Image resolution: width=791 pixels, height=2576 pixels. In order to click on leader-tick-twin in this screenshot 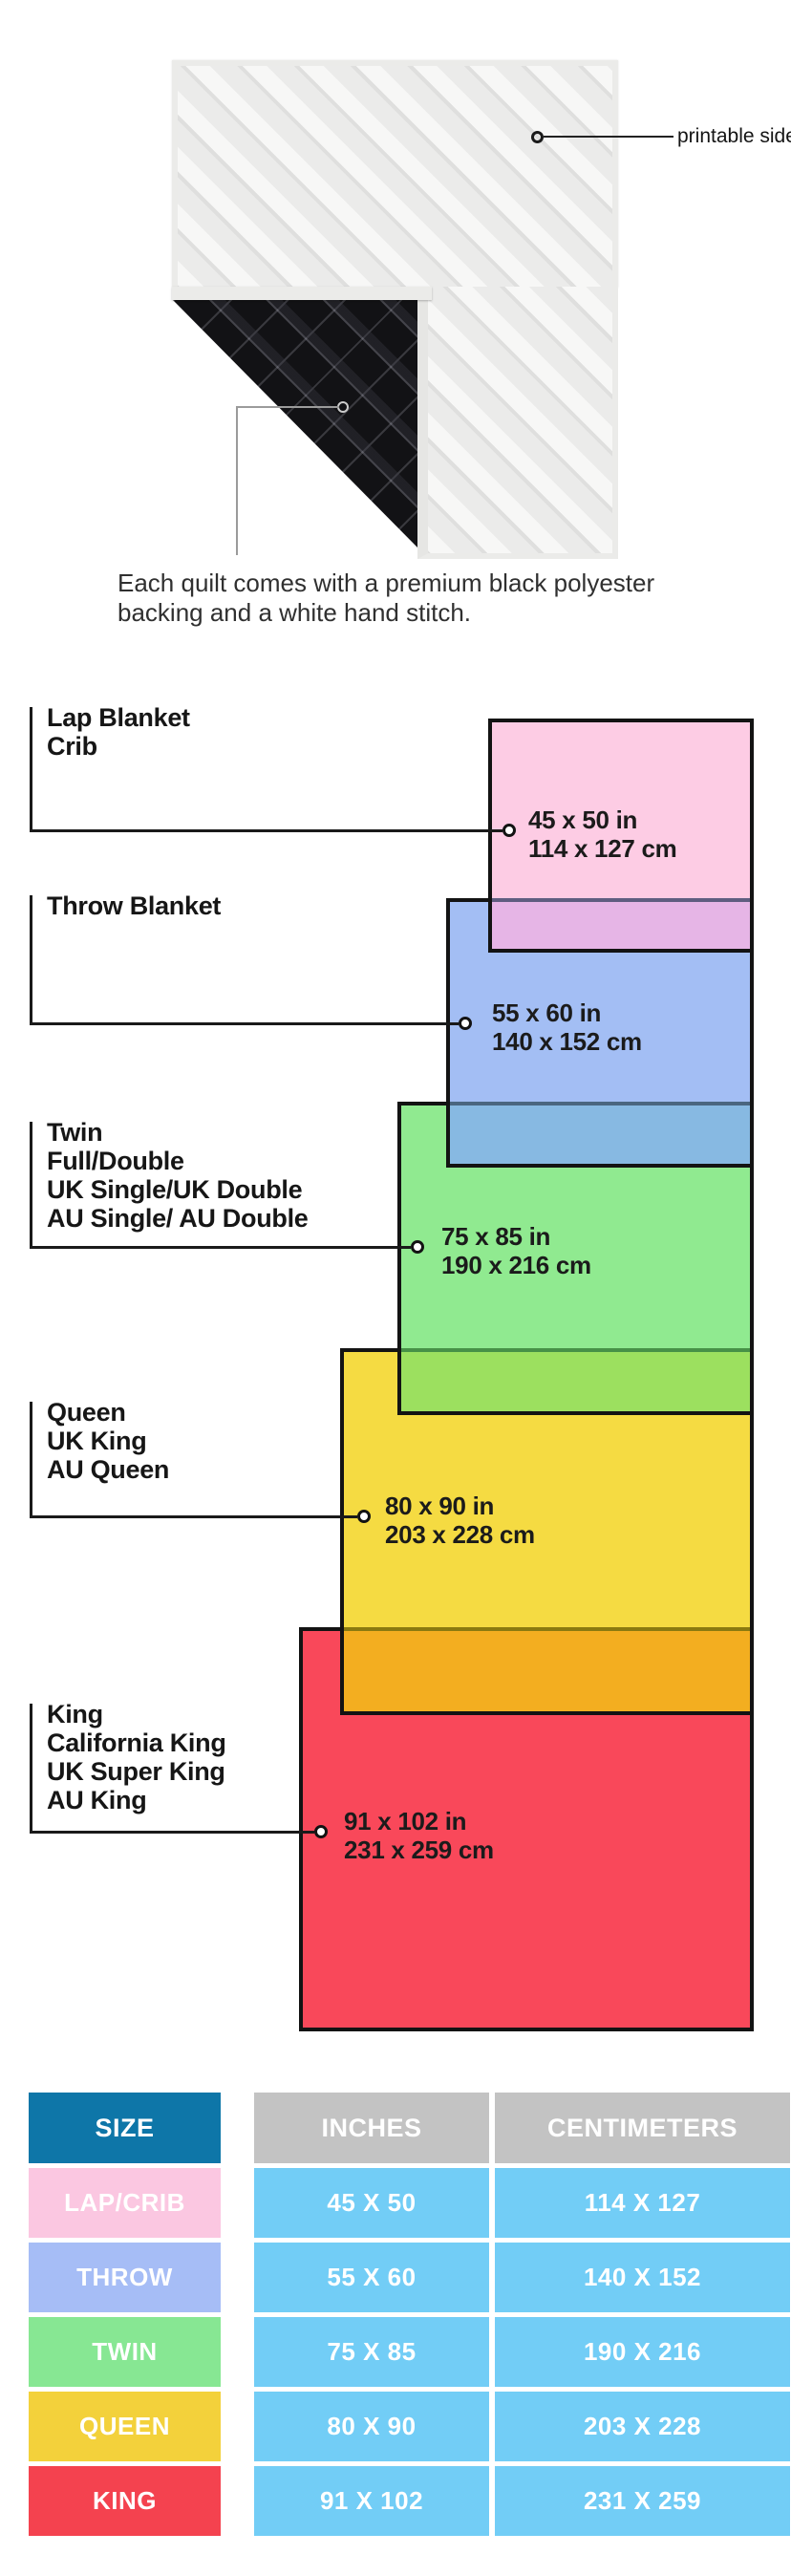, I will do `click(31, 1184)`.